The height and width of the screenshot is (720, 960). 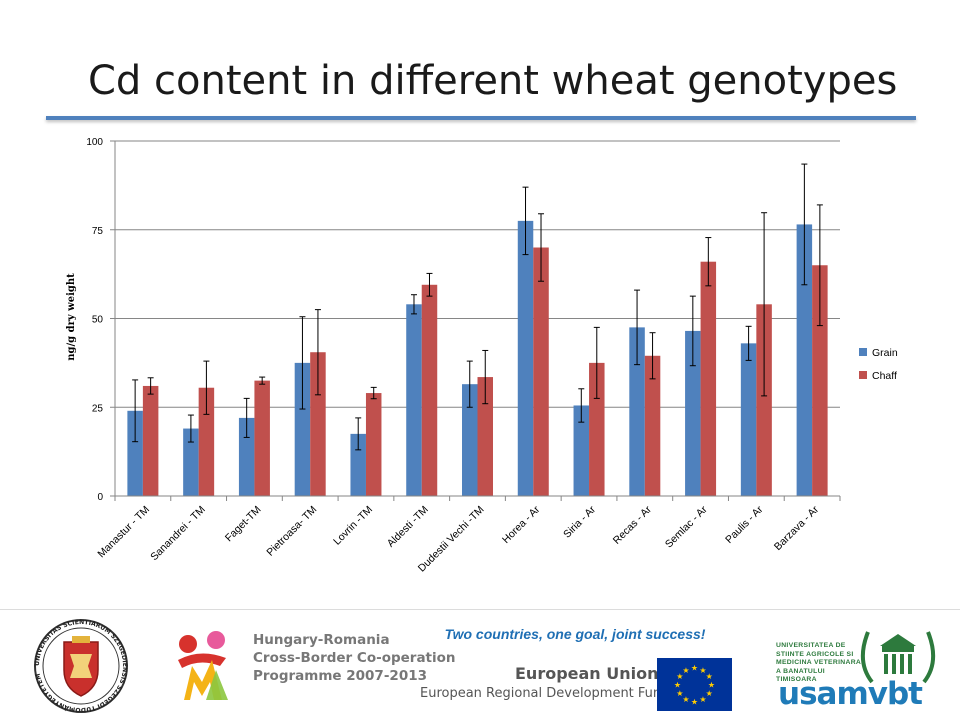 What do you see at coordinates (863, 375) in the screenshot?
I see `legend-swatch-chaff` at bounding box center [863, 375].